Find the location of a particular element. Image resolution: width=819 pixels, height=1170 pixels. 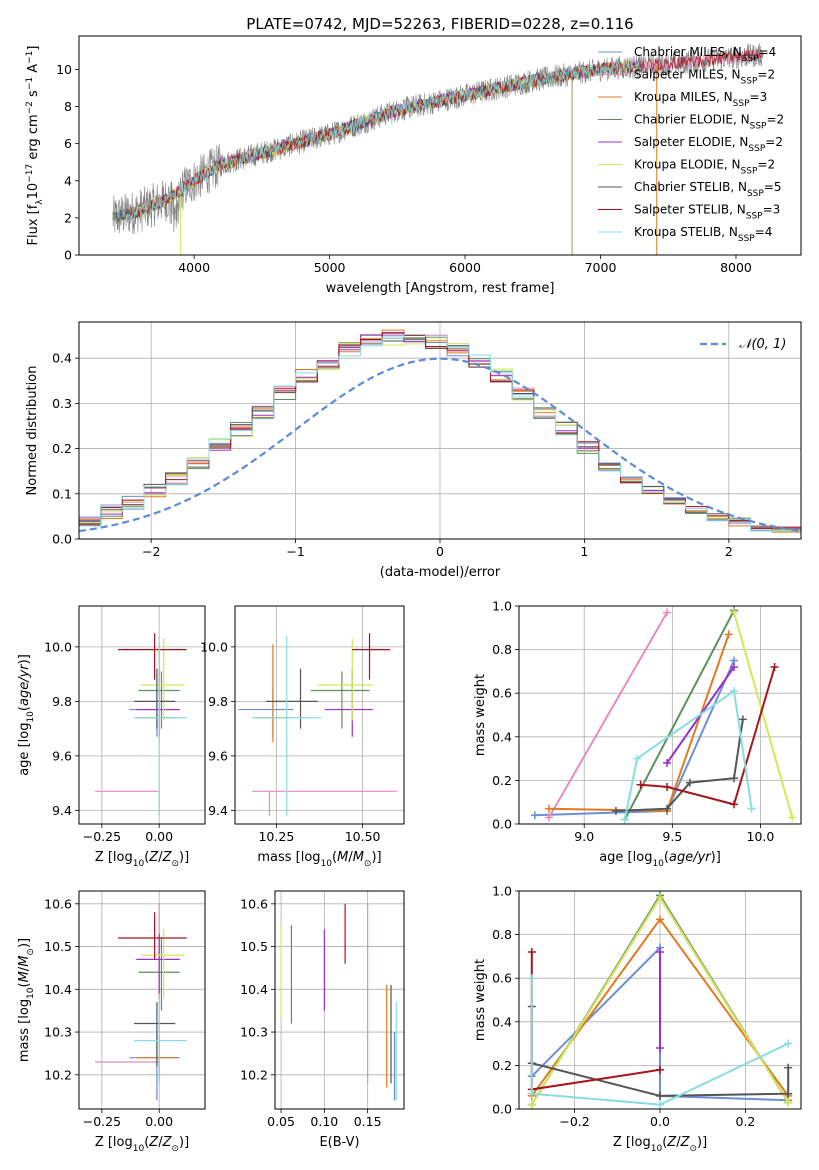

y-tick-label: 0.8 is located at coordinates (502, 934).